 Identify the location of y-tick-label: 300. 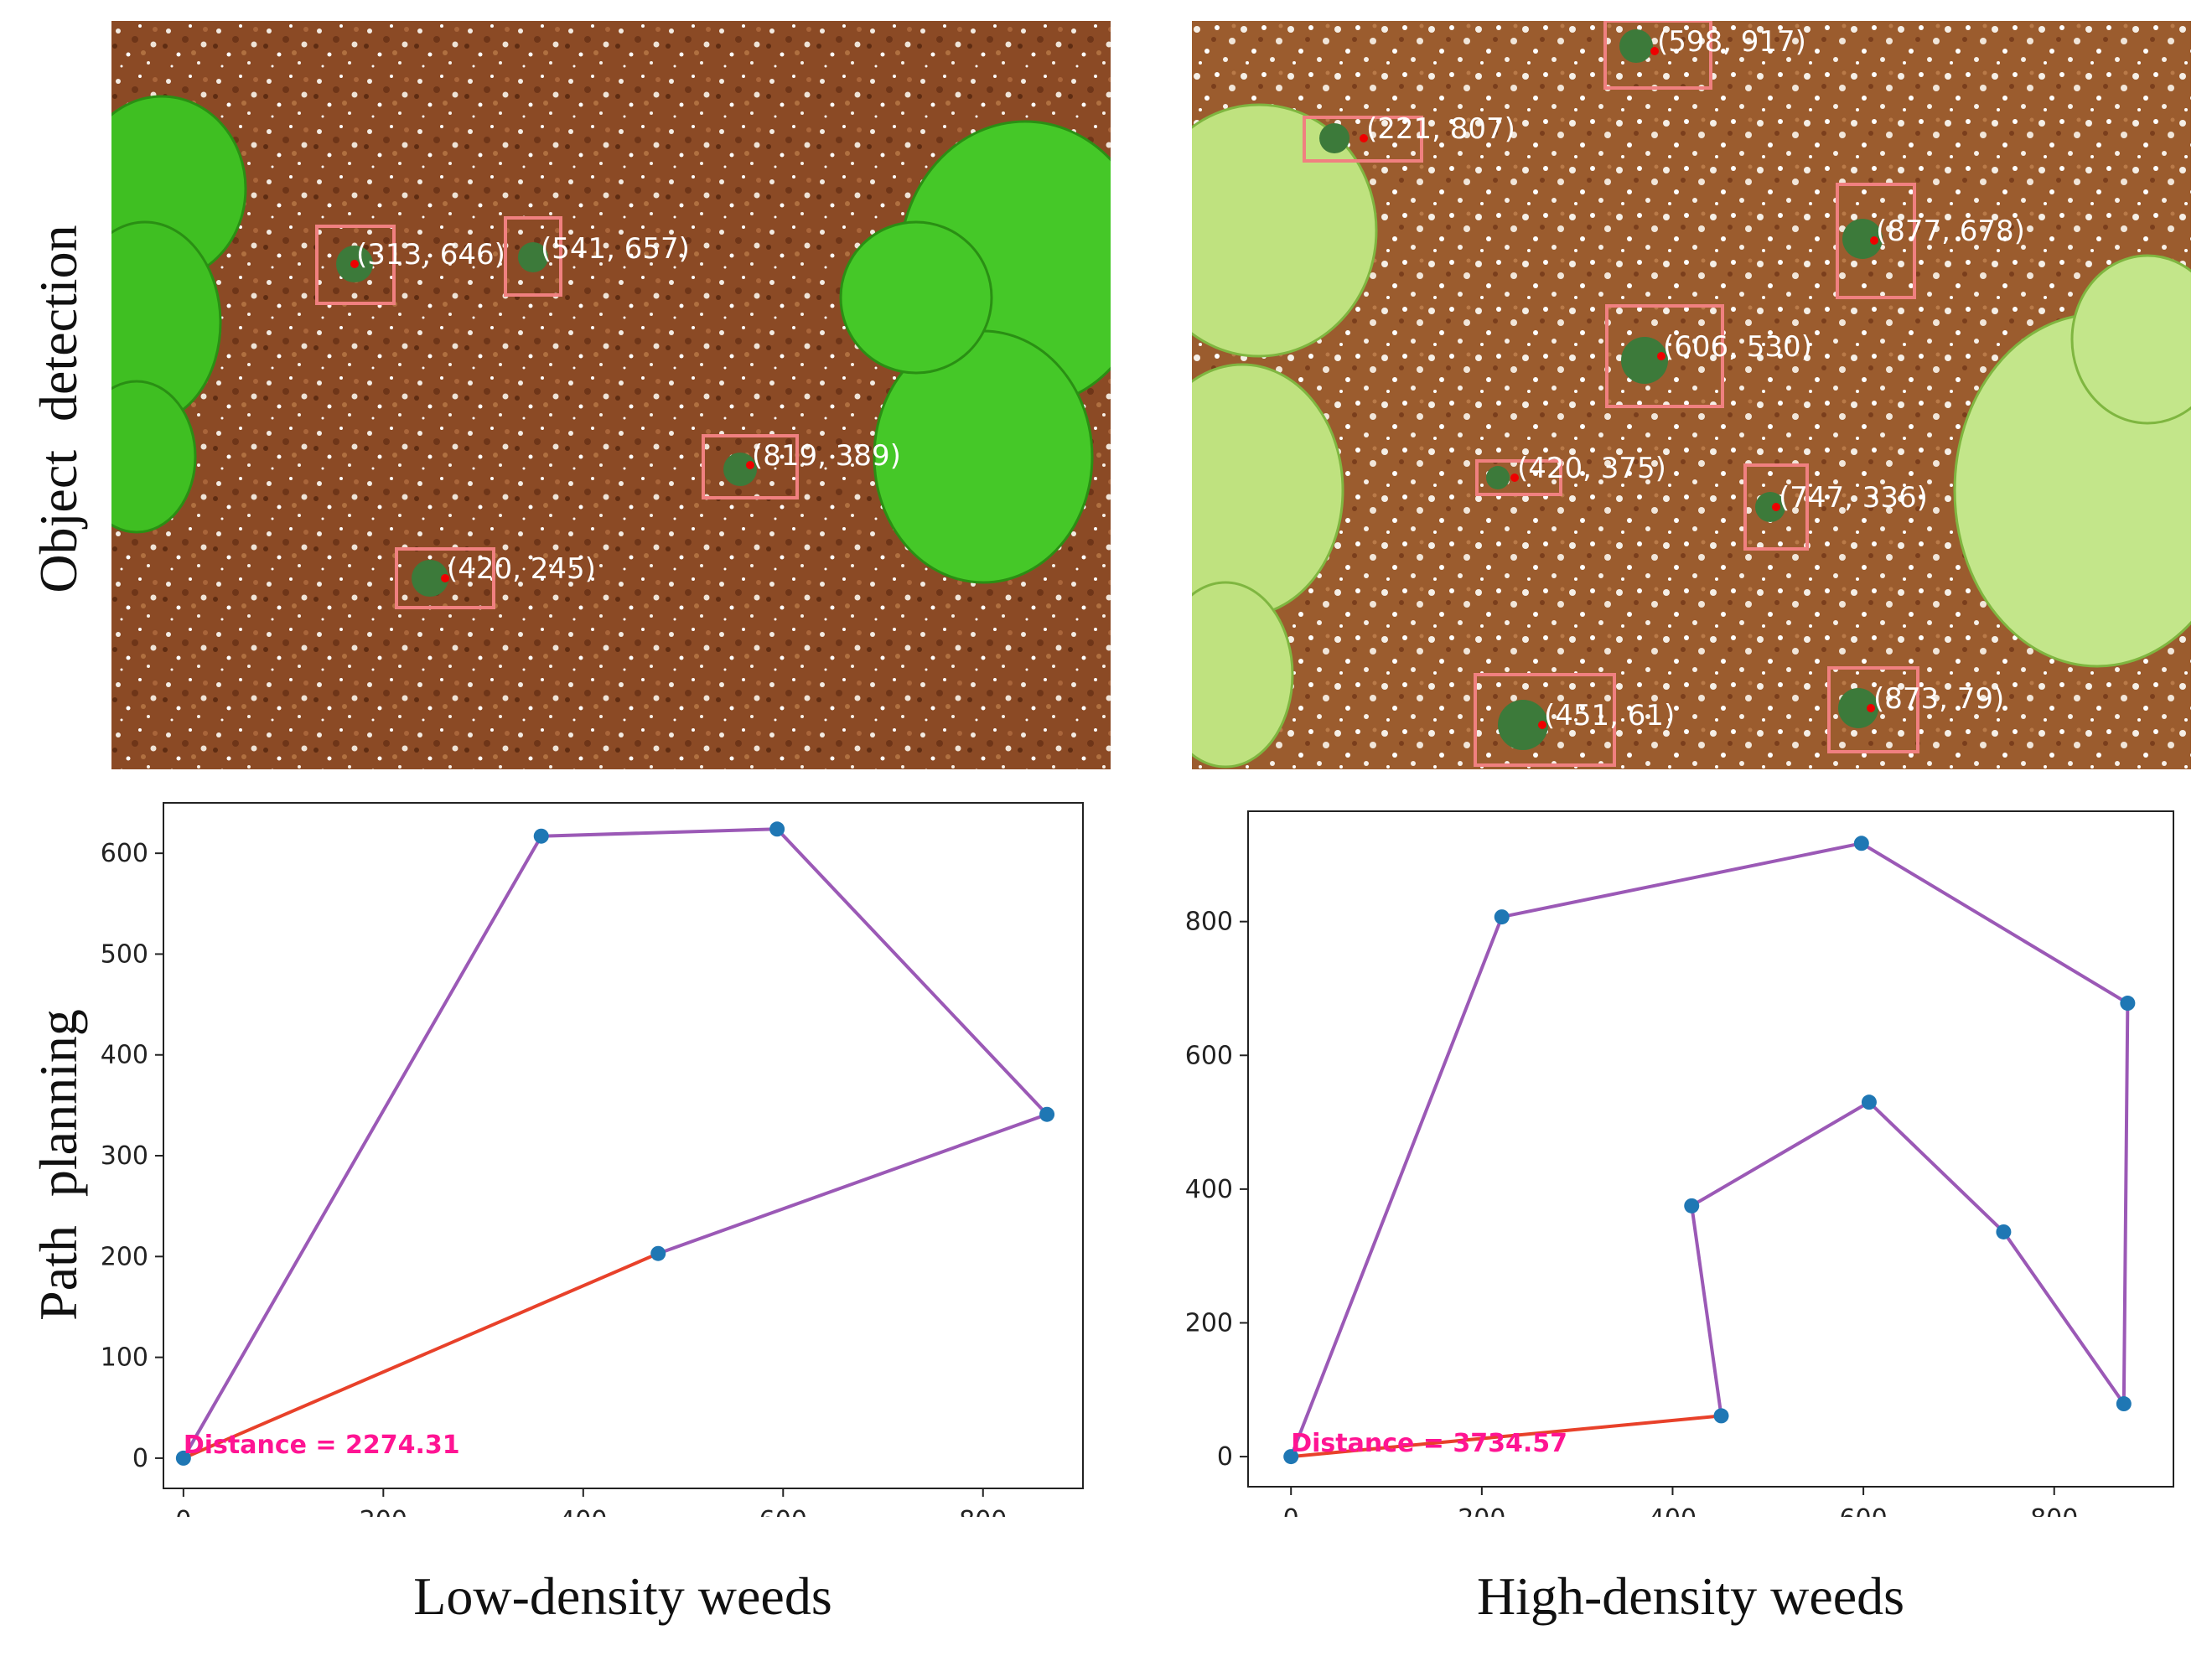
(124, 1156).